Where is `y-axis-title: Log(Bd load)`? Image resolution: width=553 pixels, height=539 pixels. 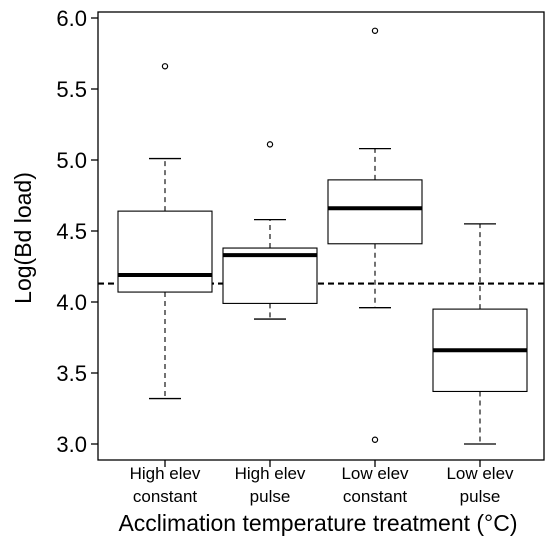
y-axis-title: Log(Bd load) is located at coordinates (23, 238).